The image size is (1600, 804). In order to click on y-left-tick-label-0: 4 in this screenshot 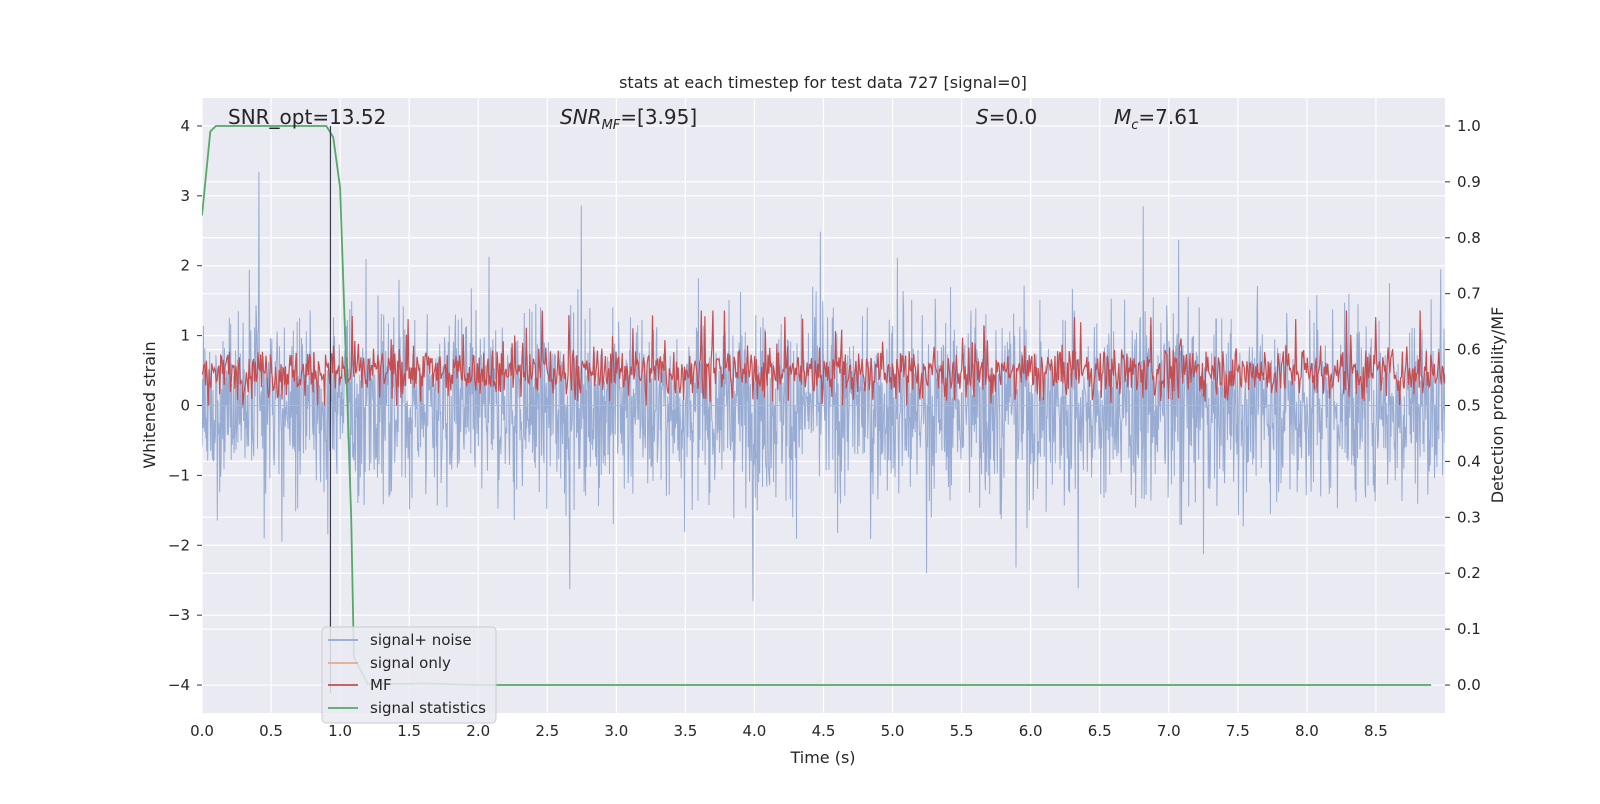, I will do `click(185, 126)`.